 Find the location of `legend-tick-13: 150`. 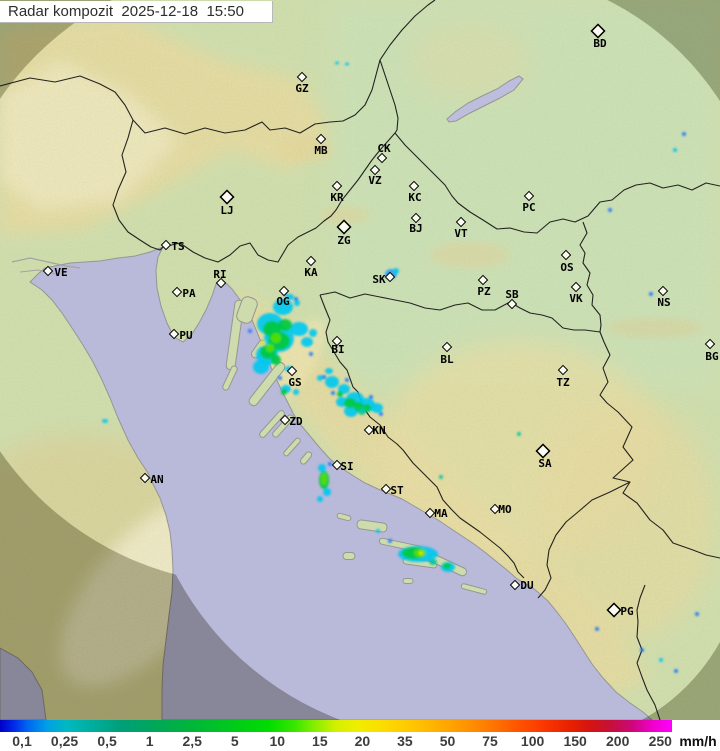

legend-tick-13: 150 is located at coordinates (575, 741).